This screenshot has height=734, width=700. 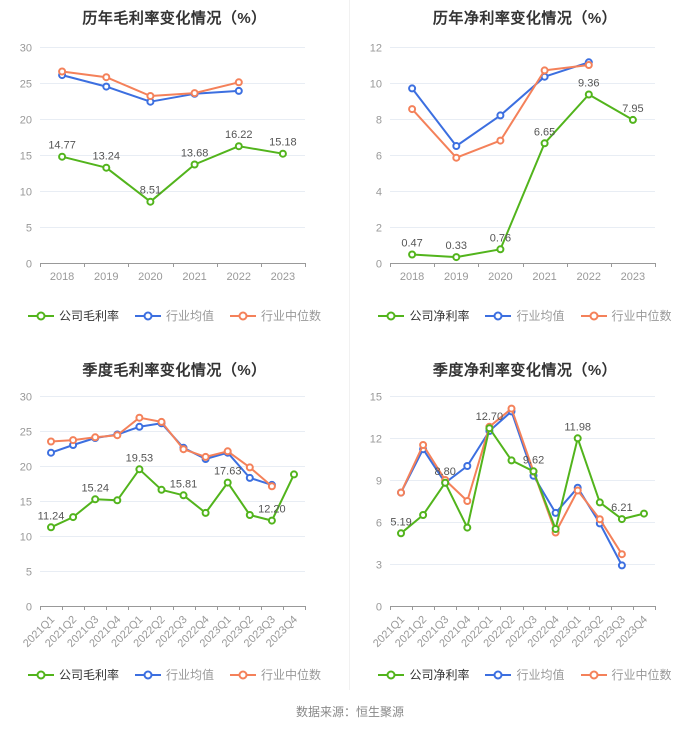 What do you see at coordinates (490, 417) in the screenshot?
I see `point-label: 12.70` at bounding box center [490, 417].